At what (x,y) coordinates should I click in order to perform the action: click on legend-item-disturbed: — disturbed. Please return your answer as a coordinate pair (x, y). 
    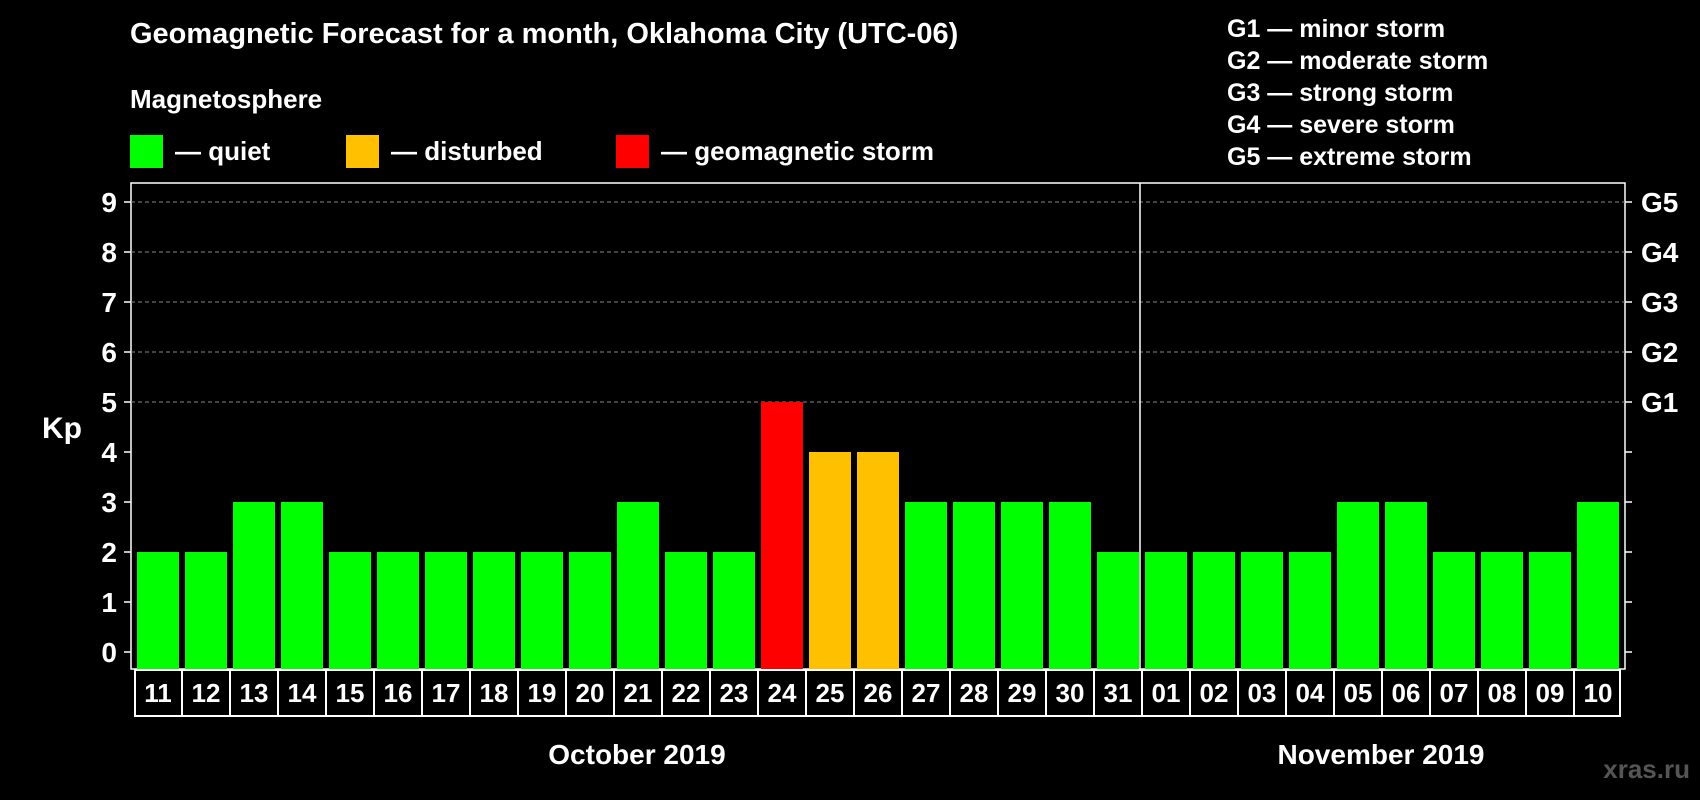
    Looking at the image, I should click on (444, 151).